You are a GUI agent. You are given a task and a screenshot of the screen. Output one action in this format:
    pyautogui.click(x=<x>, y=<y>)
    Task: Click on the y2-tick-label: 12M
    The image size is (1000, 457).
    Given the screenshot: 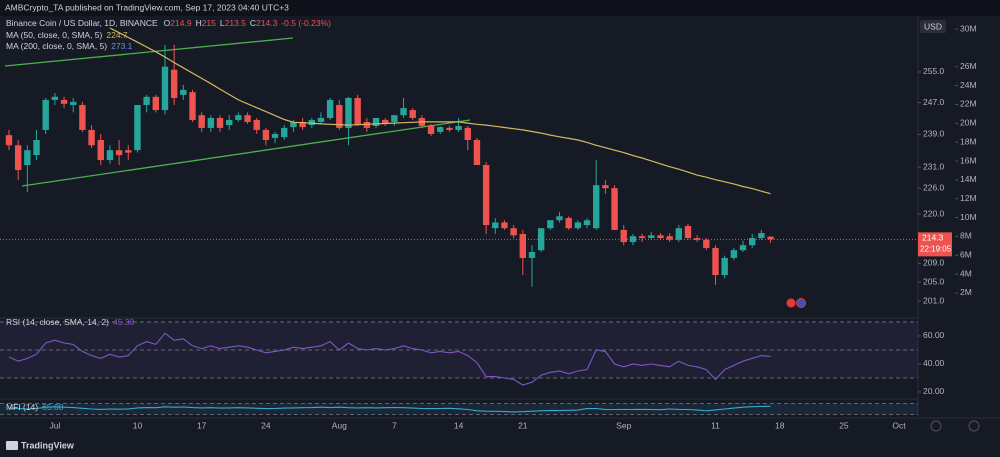 What is the action you would take?
    pyautogui.click(x=968, y=198)
    